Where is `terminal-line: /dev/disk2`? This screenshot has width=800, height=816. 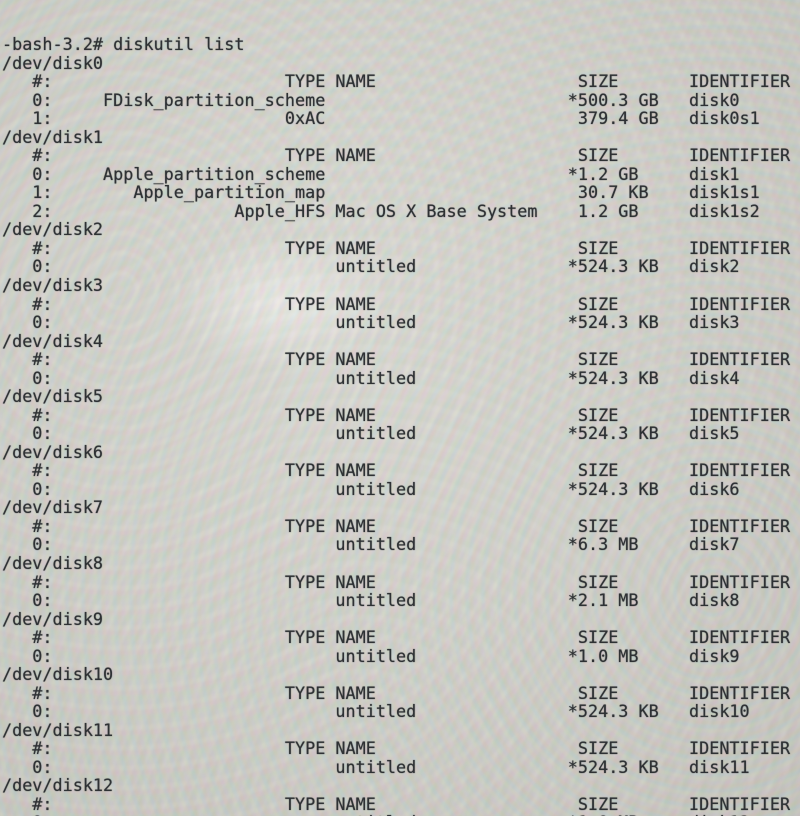 terminal-line: /dev/disk2 is located at coordinates (53, 229).